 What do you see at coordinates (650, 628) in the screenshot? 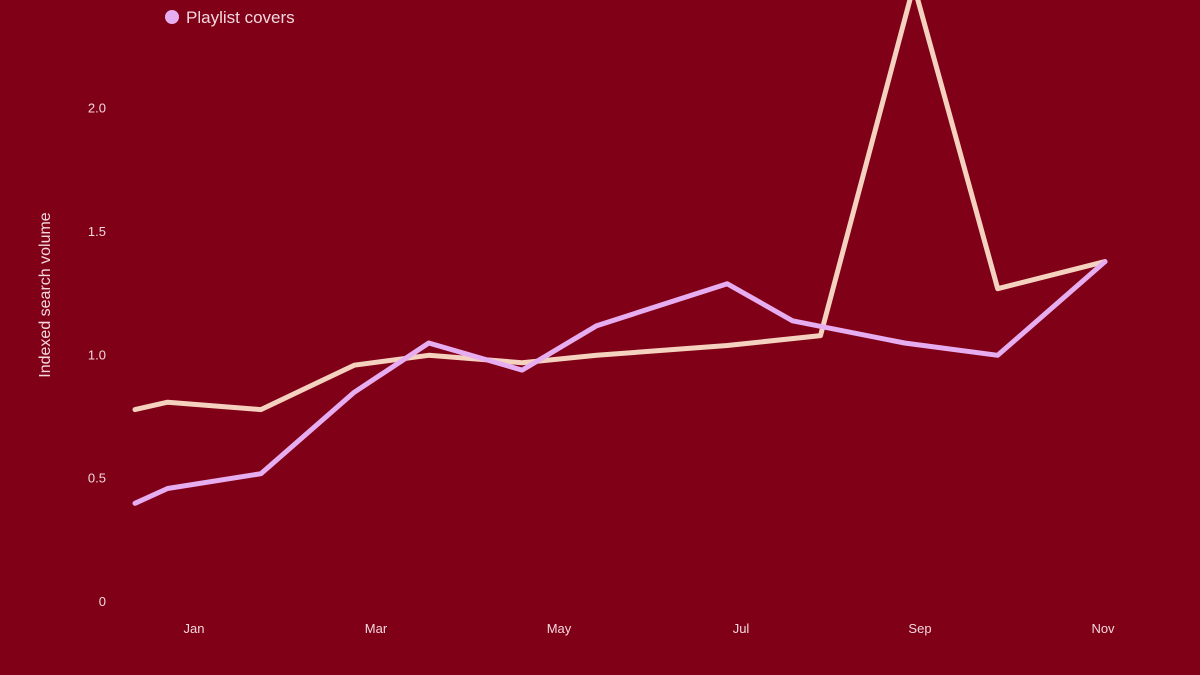
I see `x-axis-ticks: Jan Mar May Jul Sep Nov` at bounding box center [650, 628].